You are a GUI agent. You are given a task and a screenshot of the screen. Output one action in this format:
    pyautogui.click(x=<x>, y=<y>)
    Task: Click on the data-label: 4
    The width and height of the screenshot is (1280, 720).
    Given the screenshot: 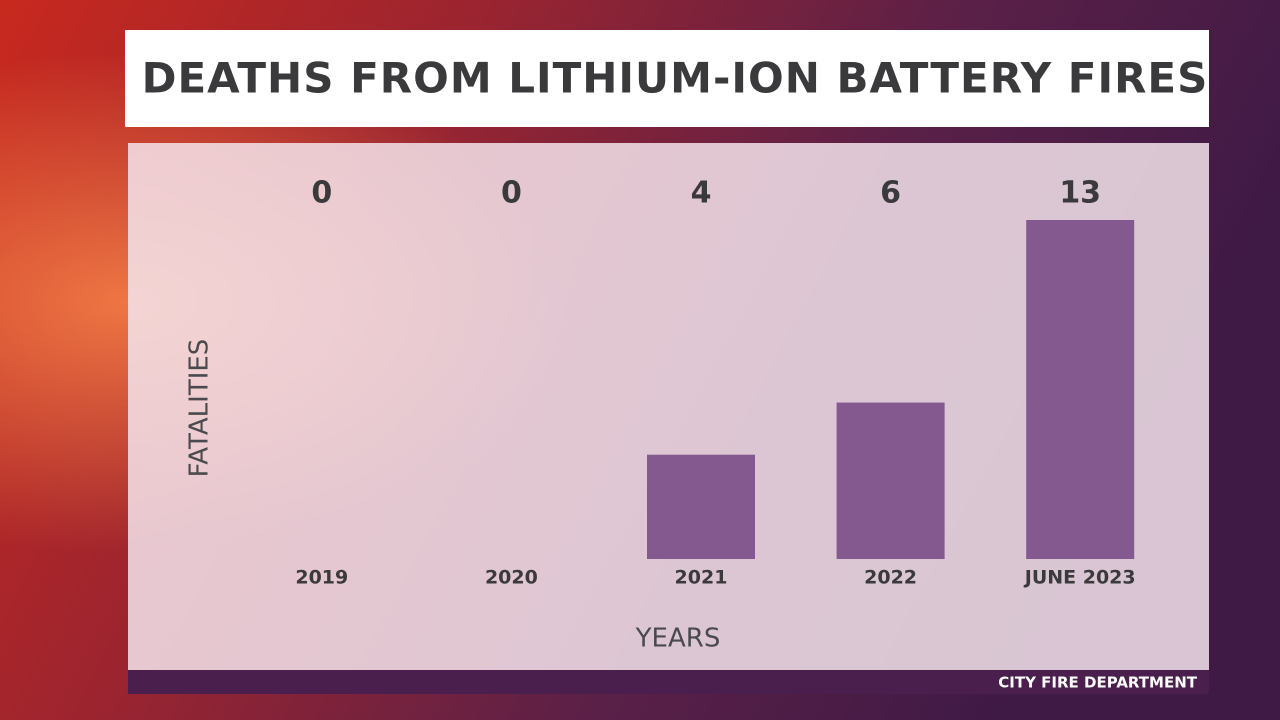 What is the action you would take?
    pyautogui.click(x=701, y=193)
    